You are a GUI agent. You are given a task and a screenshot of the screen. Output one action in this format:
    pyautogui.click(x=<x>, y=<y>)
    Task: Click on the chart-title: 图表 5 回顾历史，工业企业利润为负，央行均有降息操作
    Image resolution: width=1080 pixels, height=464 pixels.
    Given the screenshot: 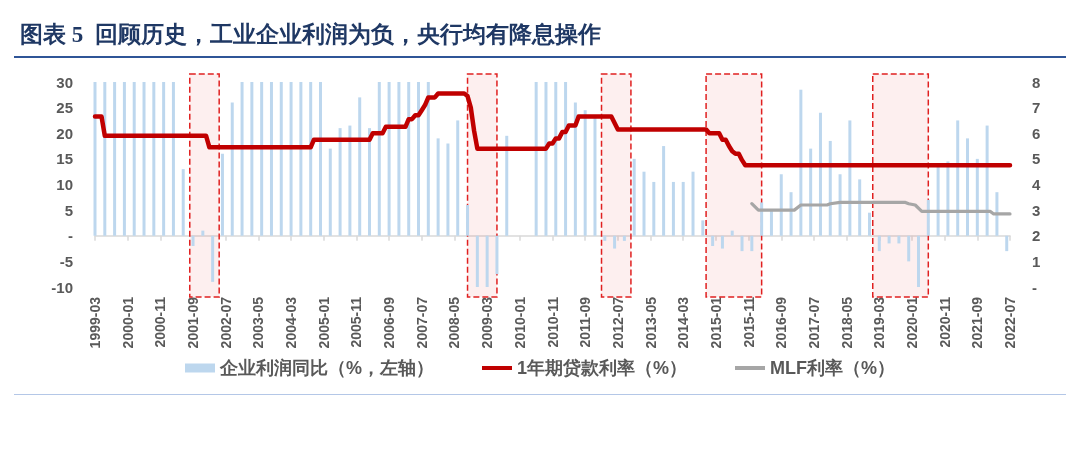 What is the action you would take?
    pyautogui.click(x=310, y=35)
    